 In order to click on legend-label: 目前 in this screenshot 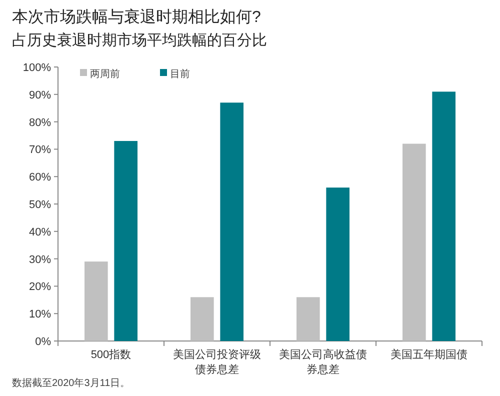, I will do `click(180, 74)`.